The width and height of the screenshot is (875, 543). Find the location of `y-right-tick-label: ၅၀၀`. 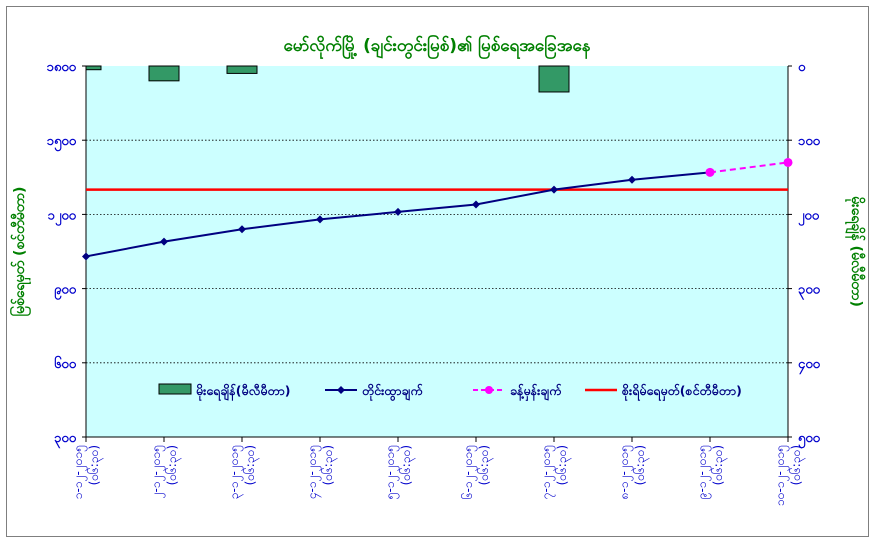

y-right-tick-label: ၅၀၀ is located at coordinates (809, 440).